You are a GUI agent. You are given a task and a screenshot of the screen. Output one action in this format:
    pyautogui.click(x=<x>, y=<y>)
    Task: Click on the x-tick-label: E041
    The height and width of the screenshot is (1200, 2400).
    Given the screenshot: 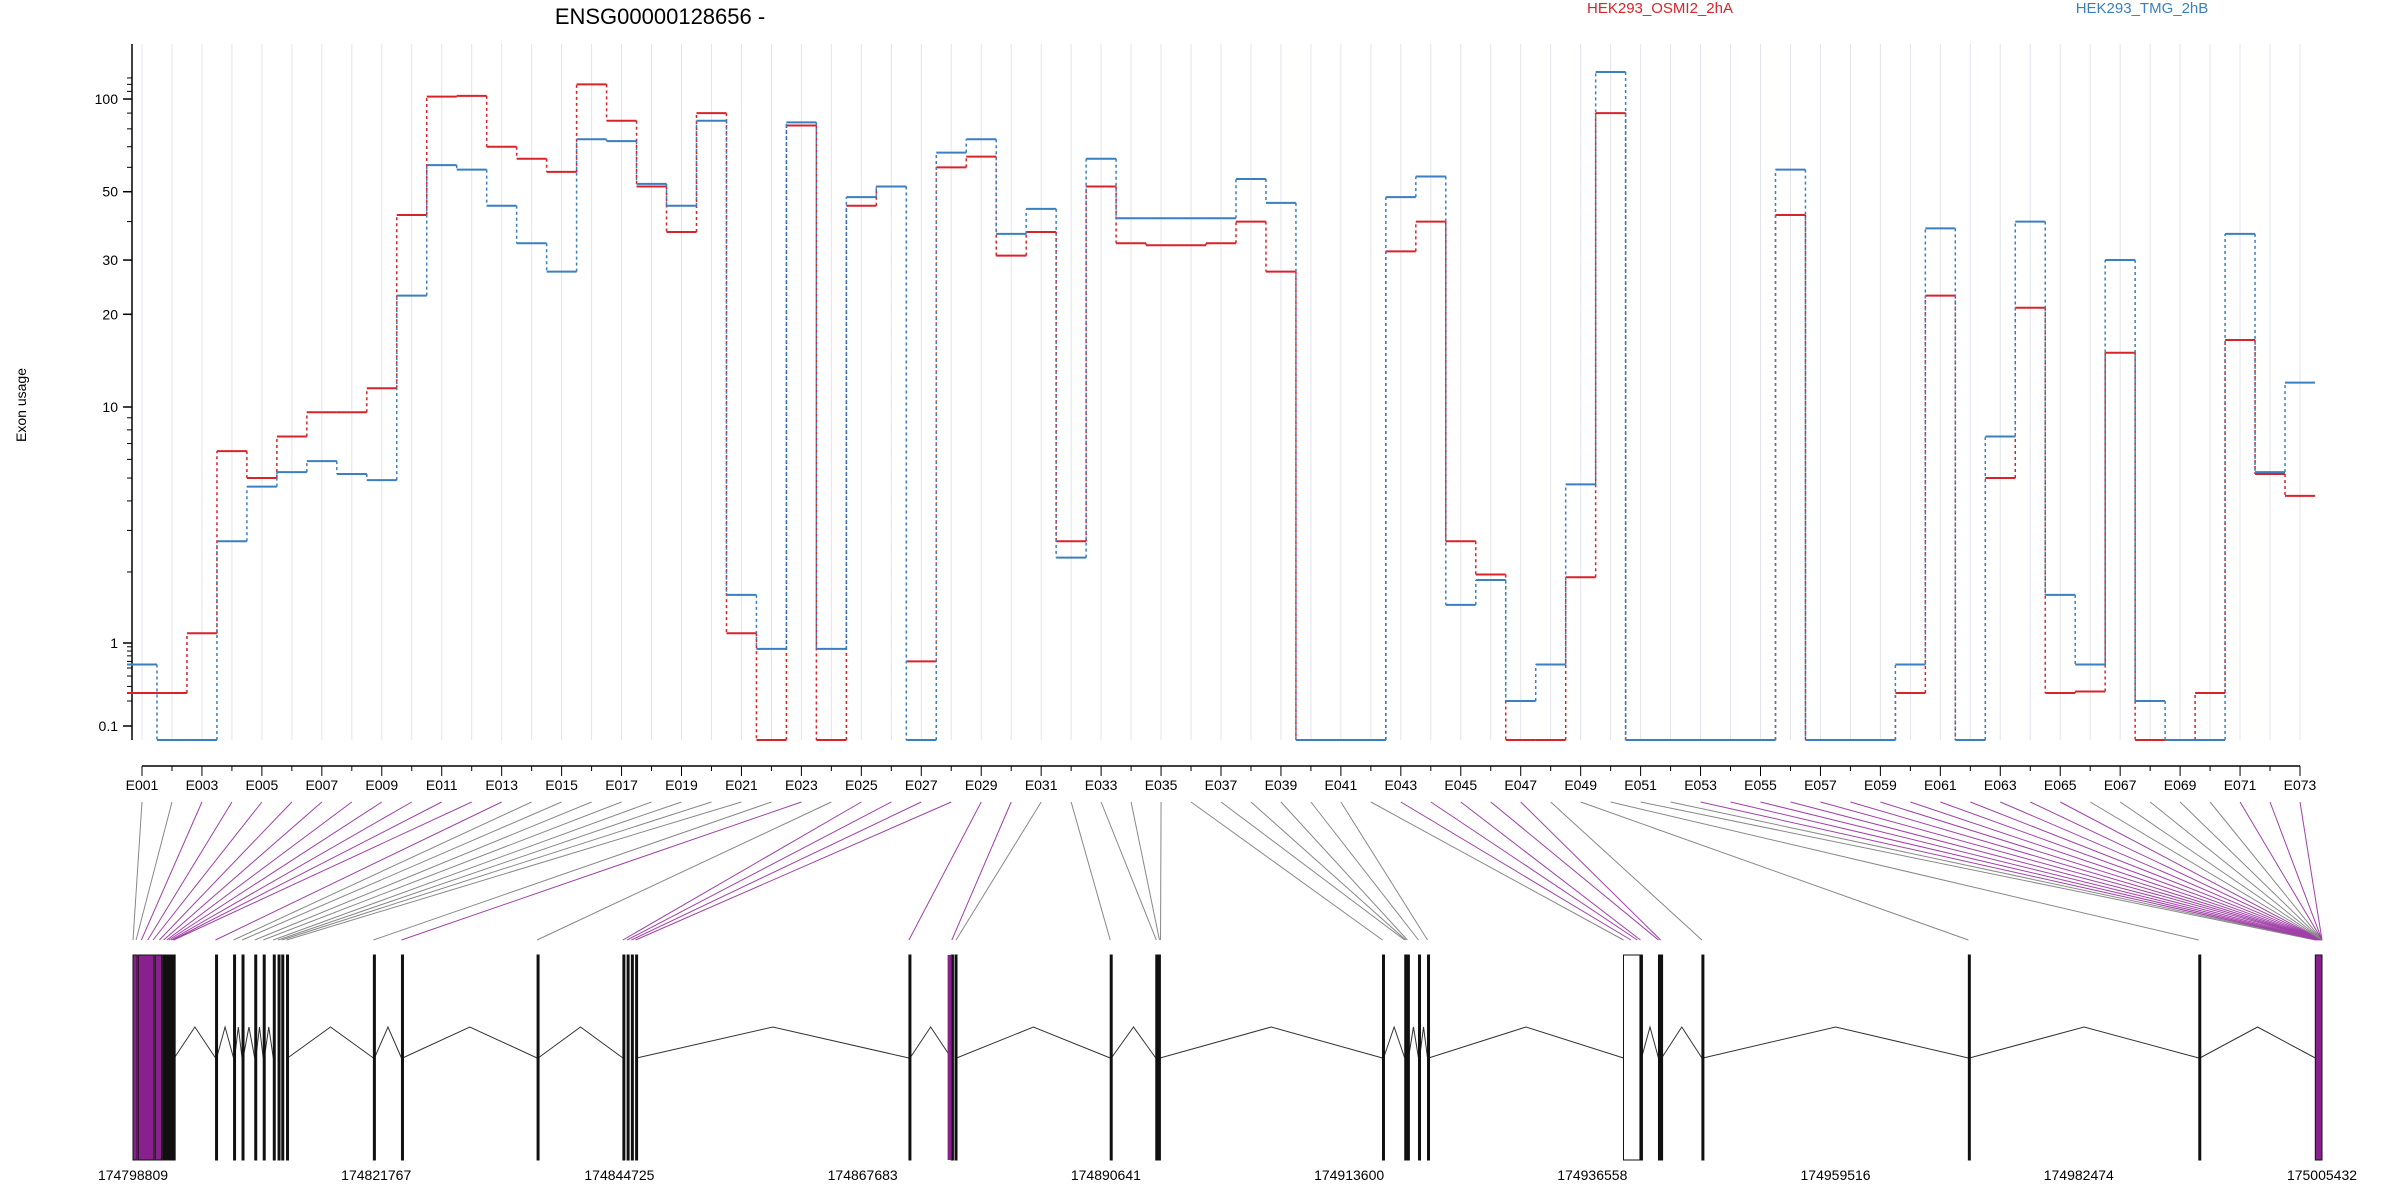 What is the action you would take?
    pyautogui.click(x=1341, y=785)
    